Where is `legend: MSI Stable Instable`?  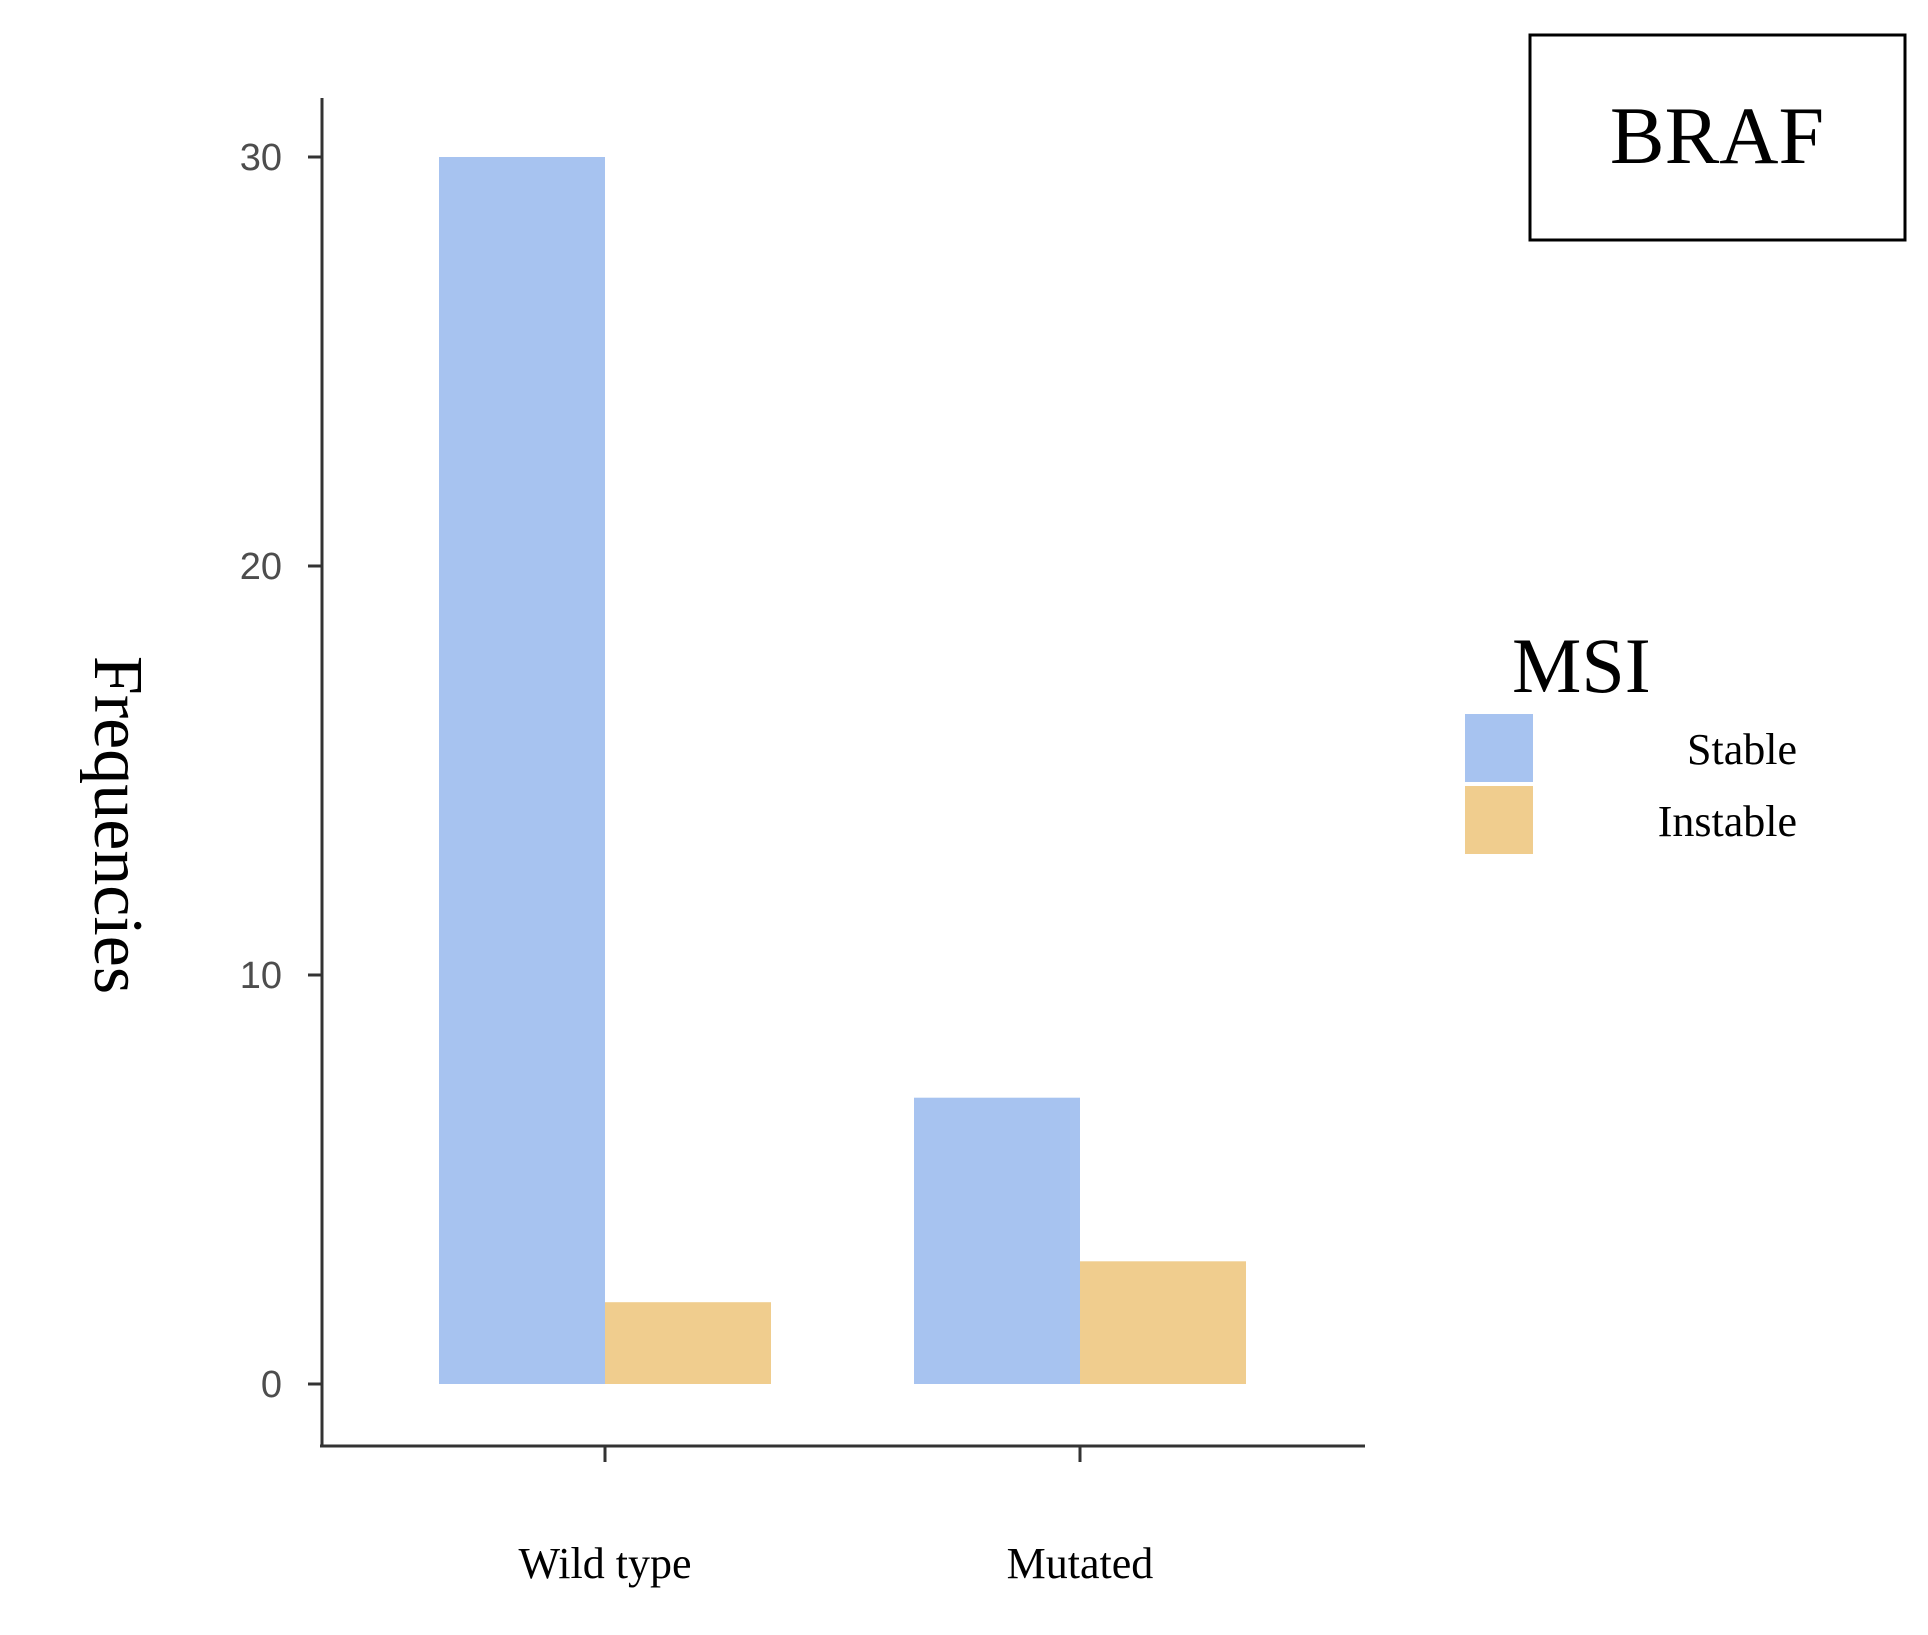 legend: MSI Stable Instable is located at coordinates (1631, 738).